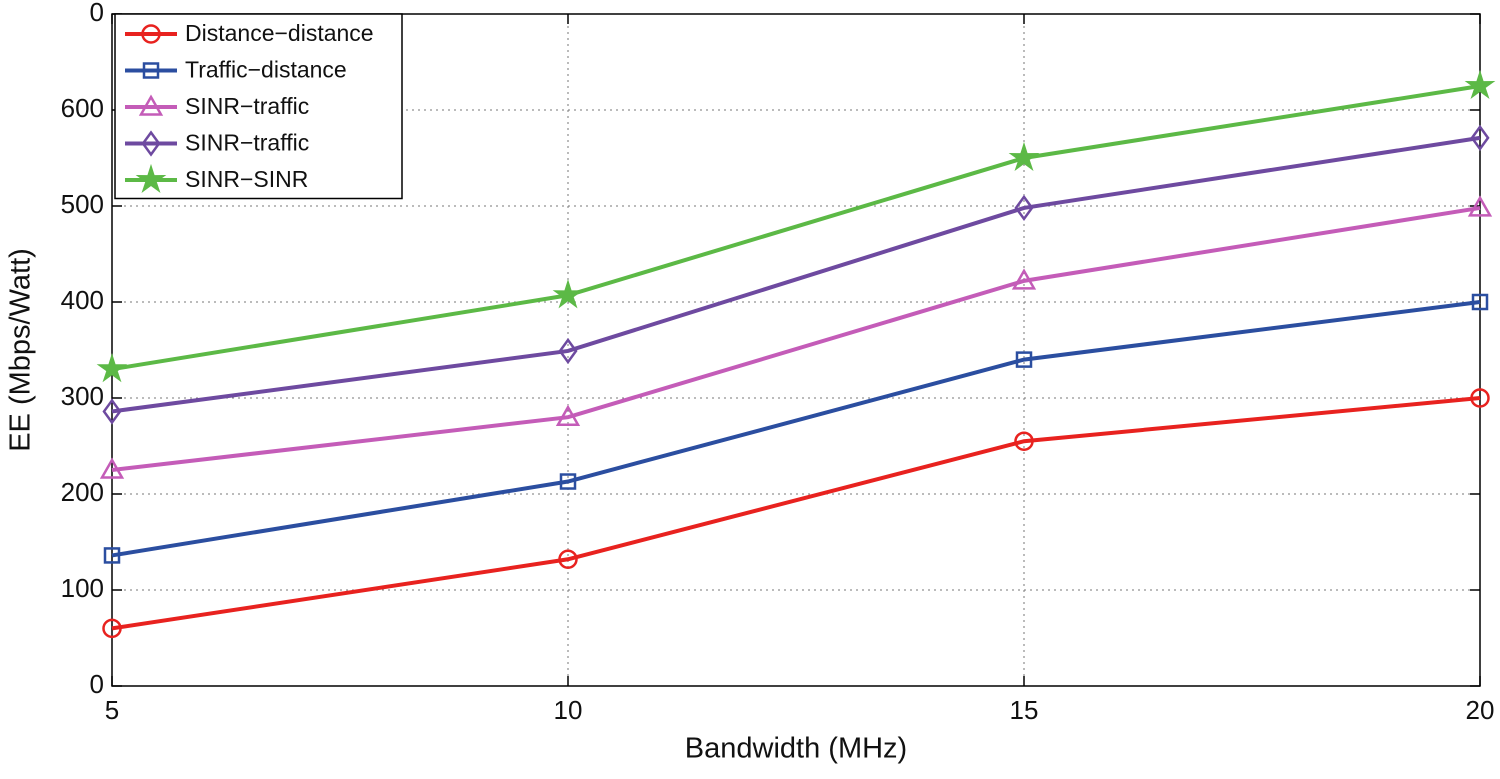 The image size is (1500, 779). What do you see at coordinates (82, 204) in the screenshot?
I see `y-tick-label: 500` at bounding box center [82, 204].